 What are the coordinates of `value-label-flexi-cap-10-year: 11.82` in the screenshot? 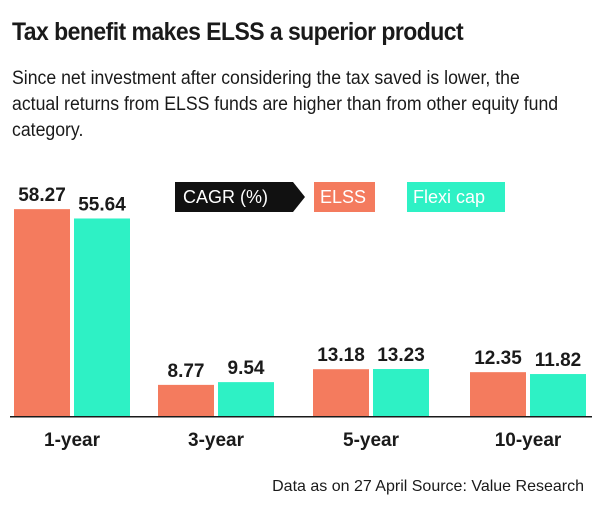 It's located at (558, 360).